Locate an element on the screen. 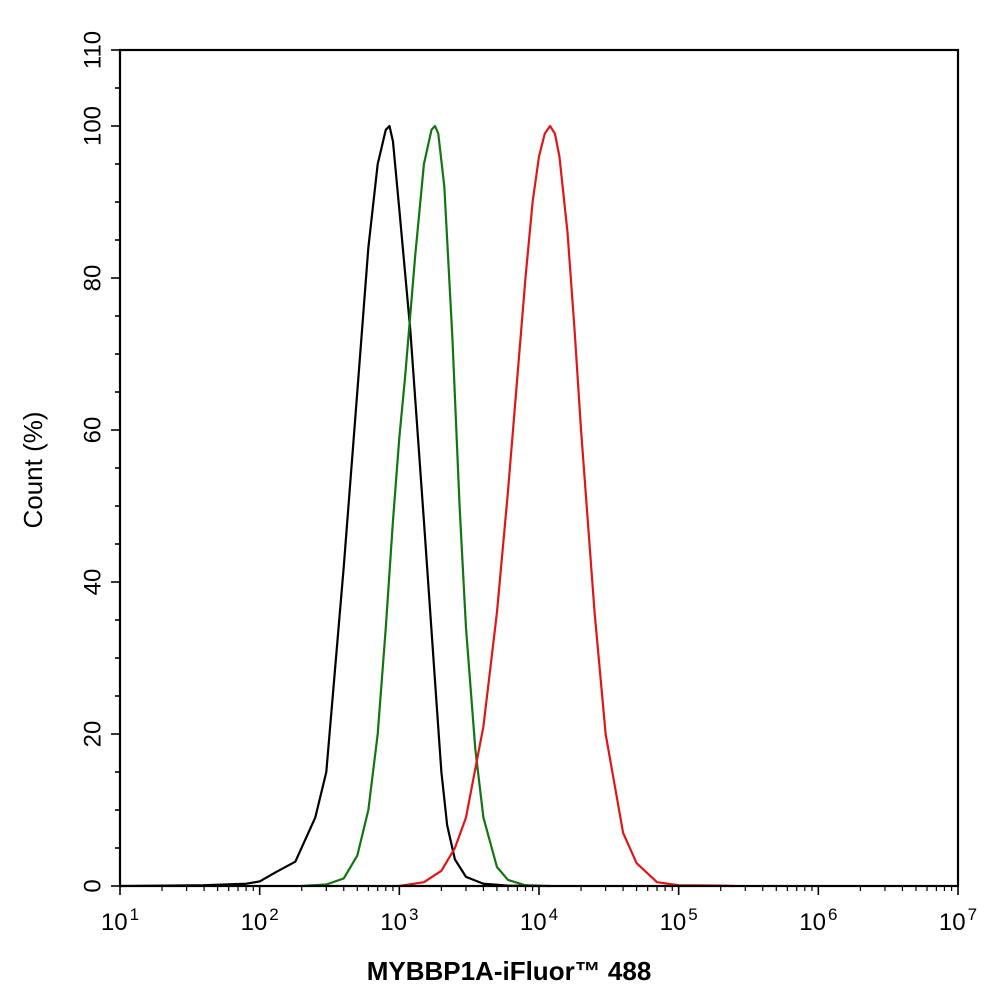 The width and height of the screenshot is (994, 1002). y-tick-label: 80 is located at coordinates (92, 278).